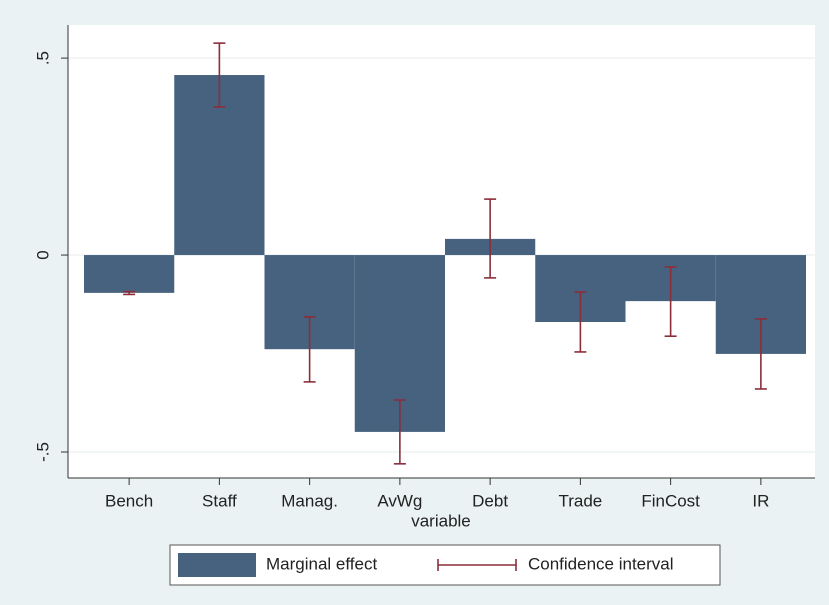 The width and height of the screenshot is (829, 605). What do you see at coordinates (217, 565) in the screenshot?
I see `legend-swatch` at bounding box center [217, 565].